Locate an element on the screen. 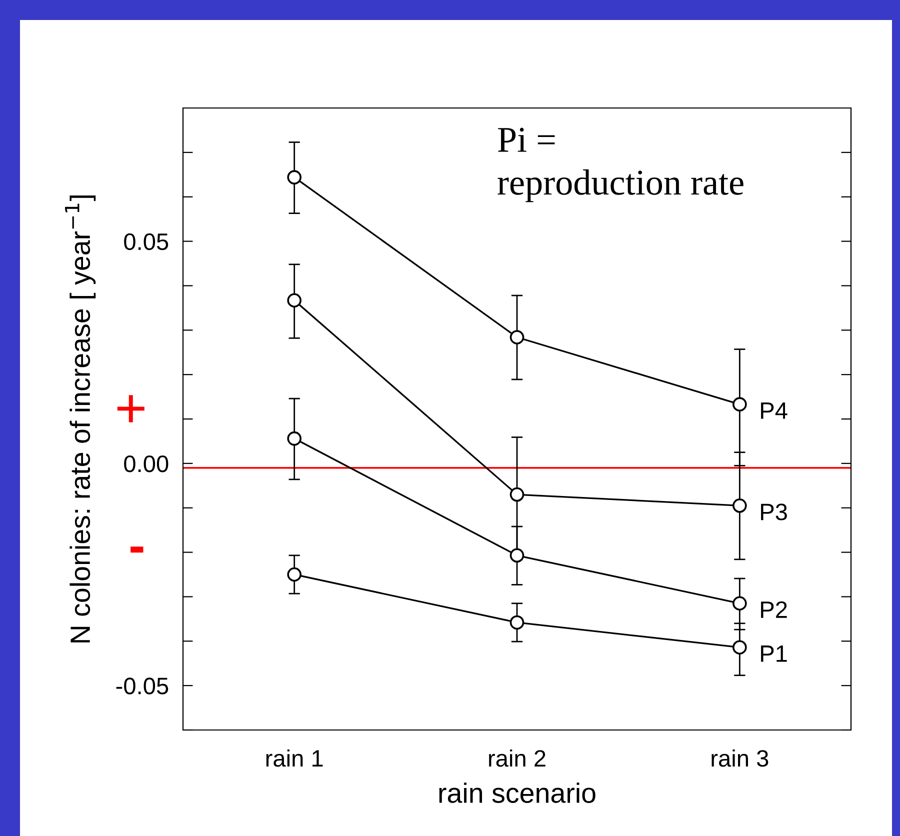 This screenshot has width=900, height=836. y-tick-label: 0.00 is located at coordinates (146, 463).